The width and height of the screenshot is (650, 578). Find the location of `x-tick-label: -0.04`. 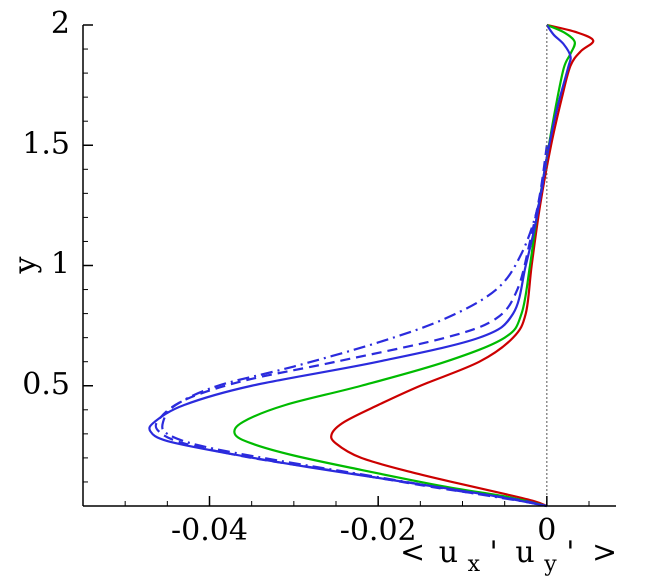

x-tick-label: -0.04 is located at coordinates (209, 530).